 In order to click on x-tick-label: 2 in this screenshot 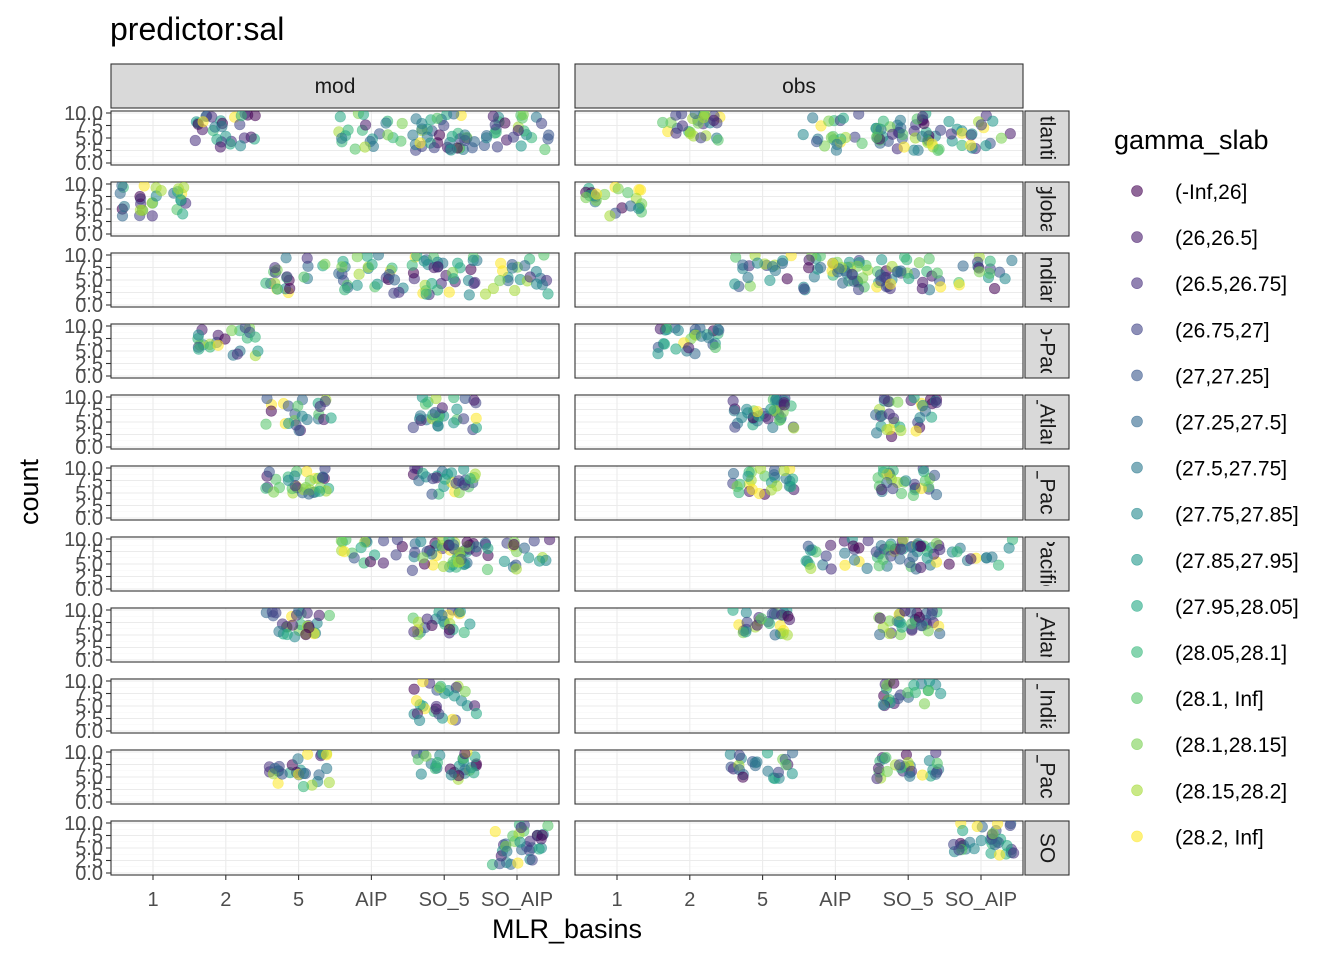, I will do `click(689, 900)`.